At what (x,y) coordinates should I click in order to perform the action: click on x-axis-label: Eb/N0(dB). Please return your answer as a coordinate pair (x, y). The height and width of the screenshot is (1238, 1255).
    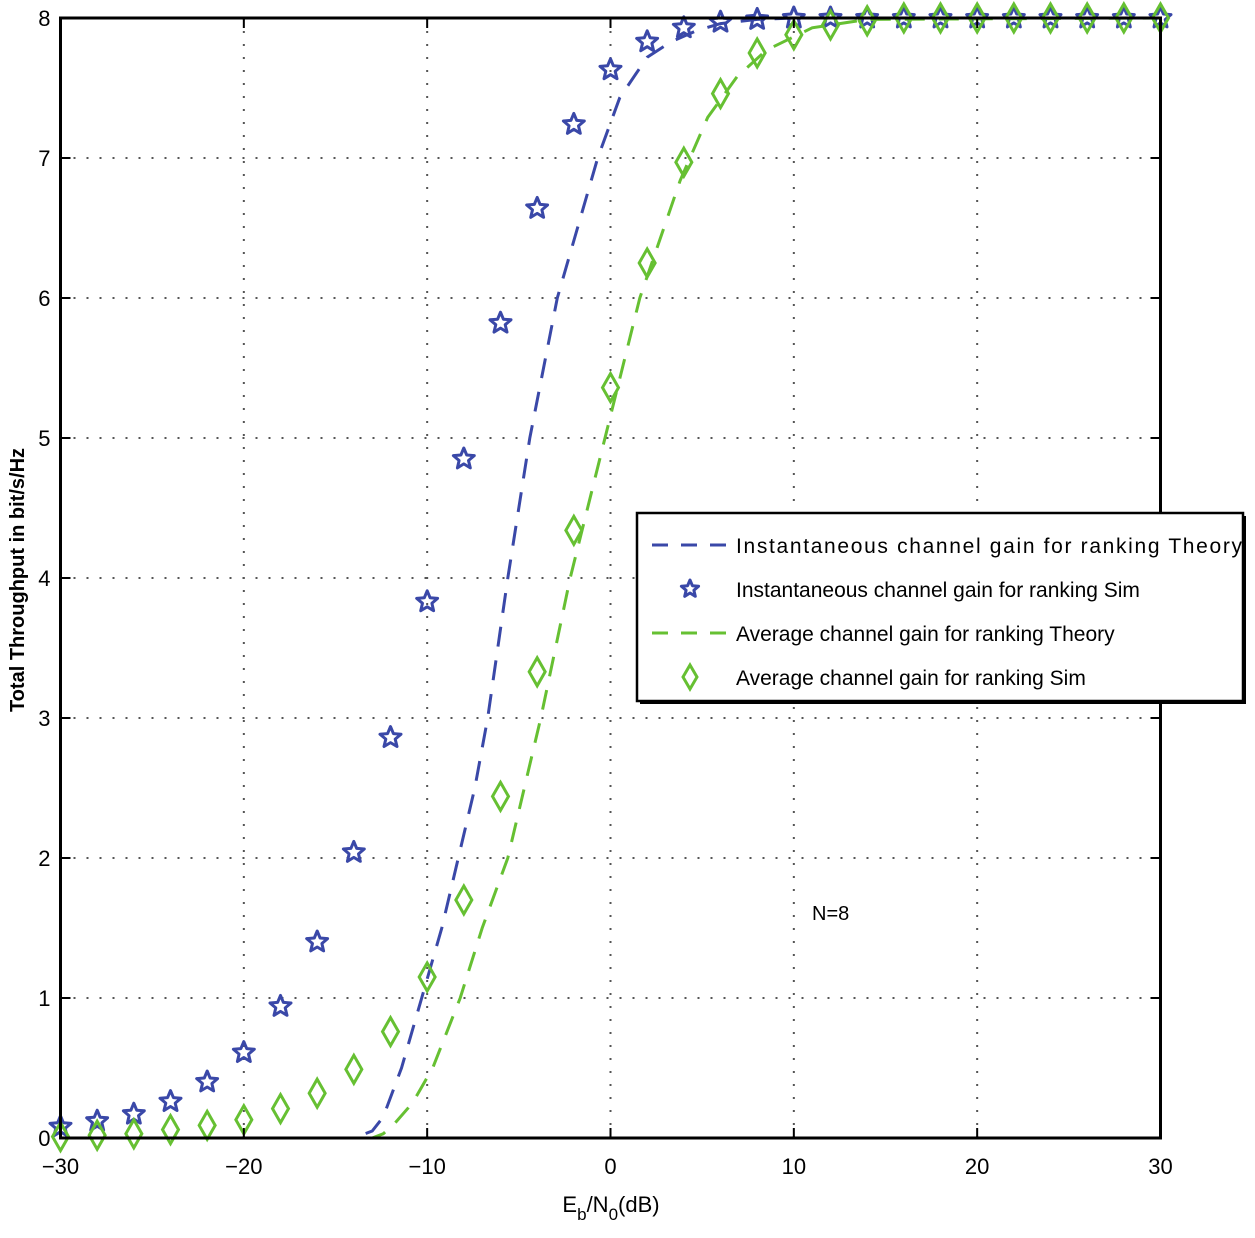
    Looking at the image, I should click on (610, 1208).